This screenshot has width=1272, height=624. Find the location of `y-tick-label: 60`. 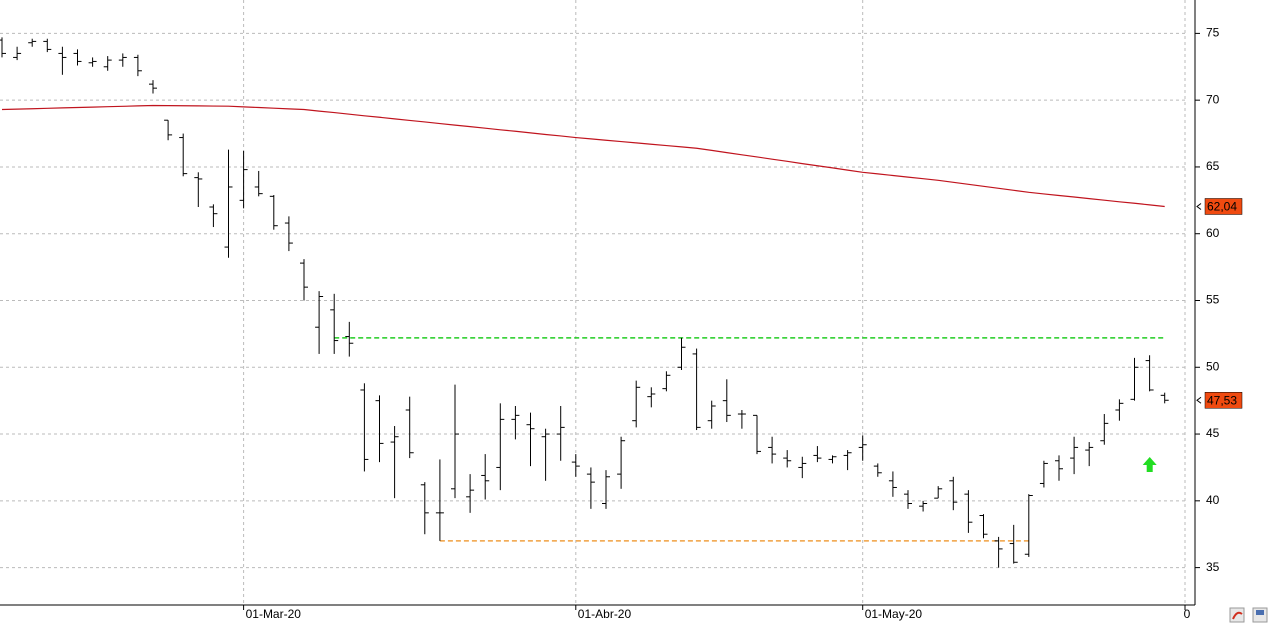

y-tick-label: 60 is located at coordinates (1213, 233).